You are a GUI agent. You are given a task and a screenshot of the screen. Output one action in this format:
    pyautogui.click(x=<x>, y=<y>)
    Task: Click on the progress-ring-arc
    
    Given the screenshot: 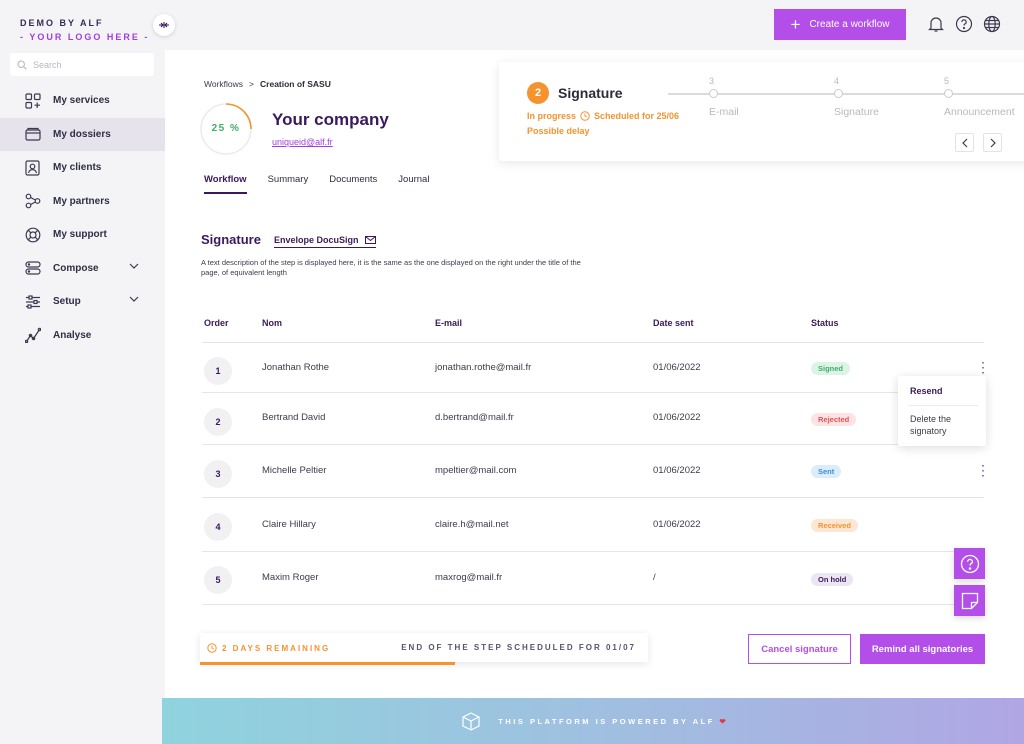 What is the action you would take?
    pyautogui.click(x=226, y=129)
    